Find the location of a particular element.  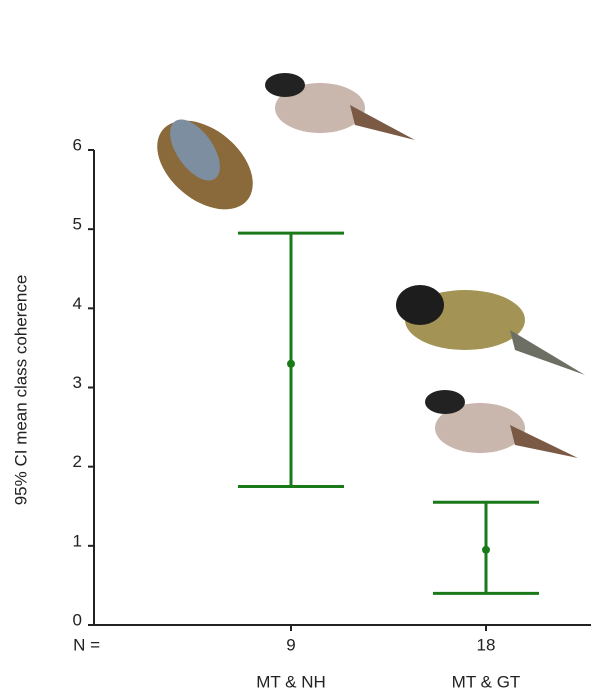

n-value: 9 is located at coordinates (290, 644).